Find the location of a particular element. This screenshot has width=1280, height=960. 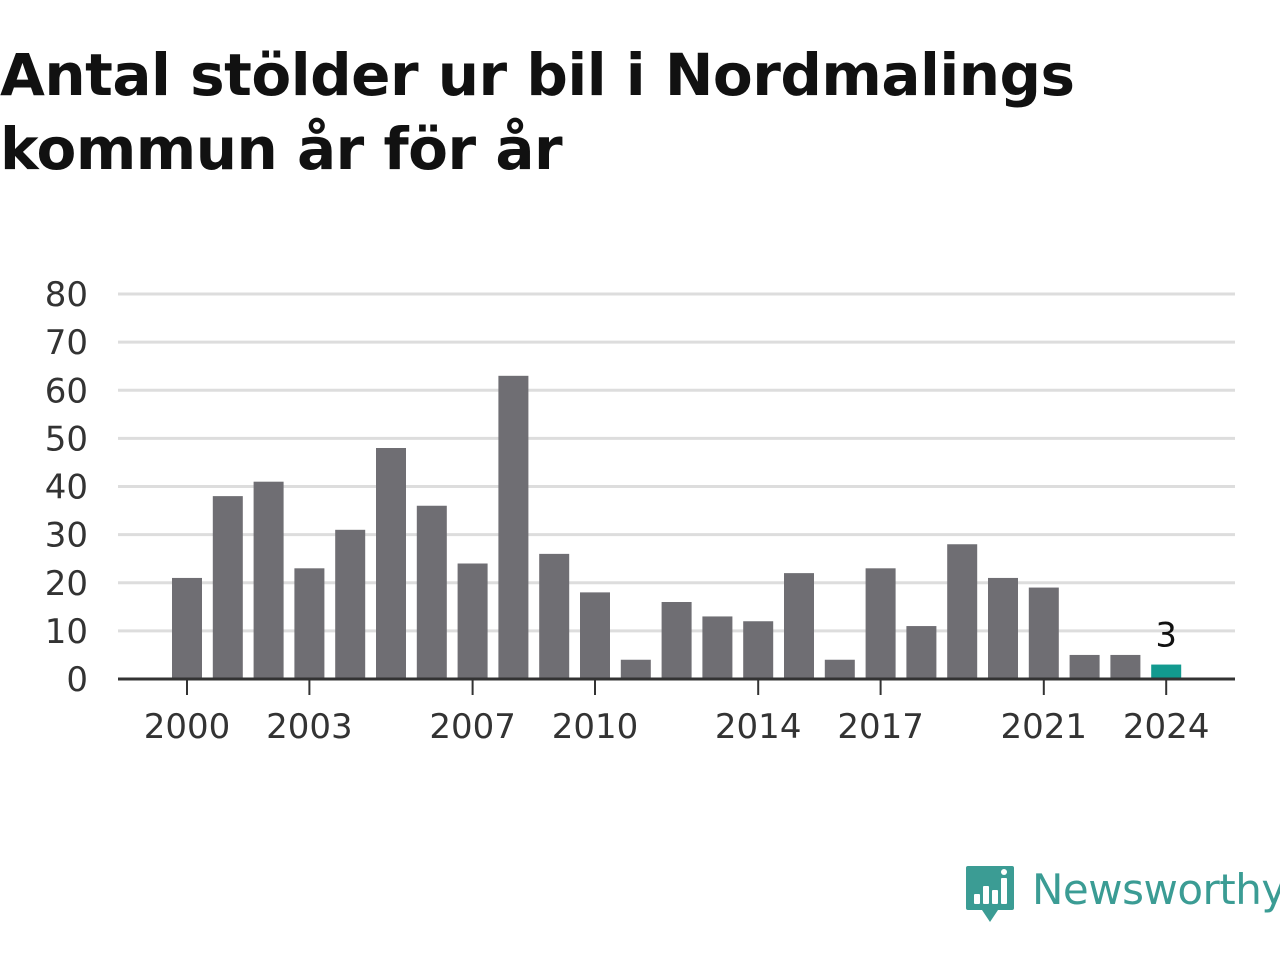

bar-2008 is located at coordinates (513, 527).